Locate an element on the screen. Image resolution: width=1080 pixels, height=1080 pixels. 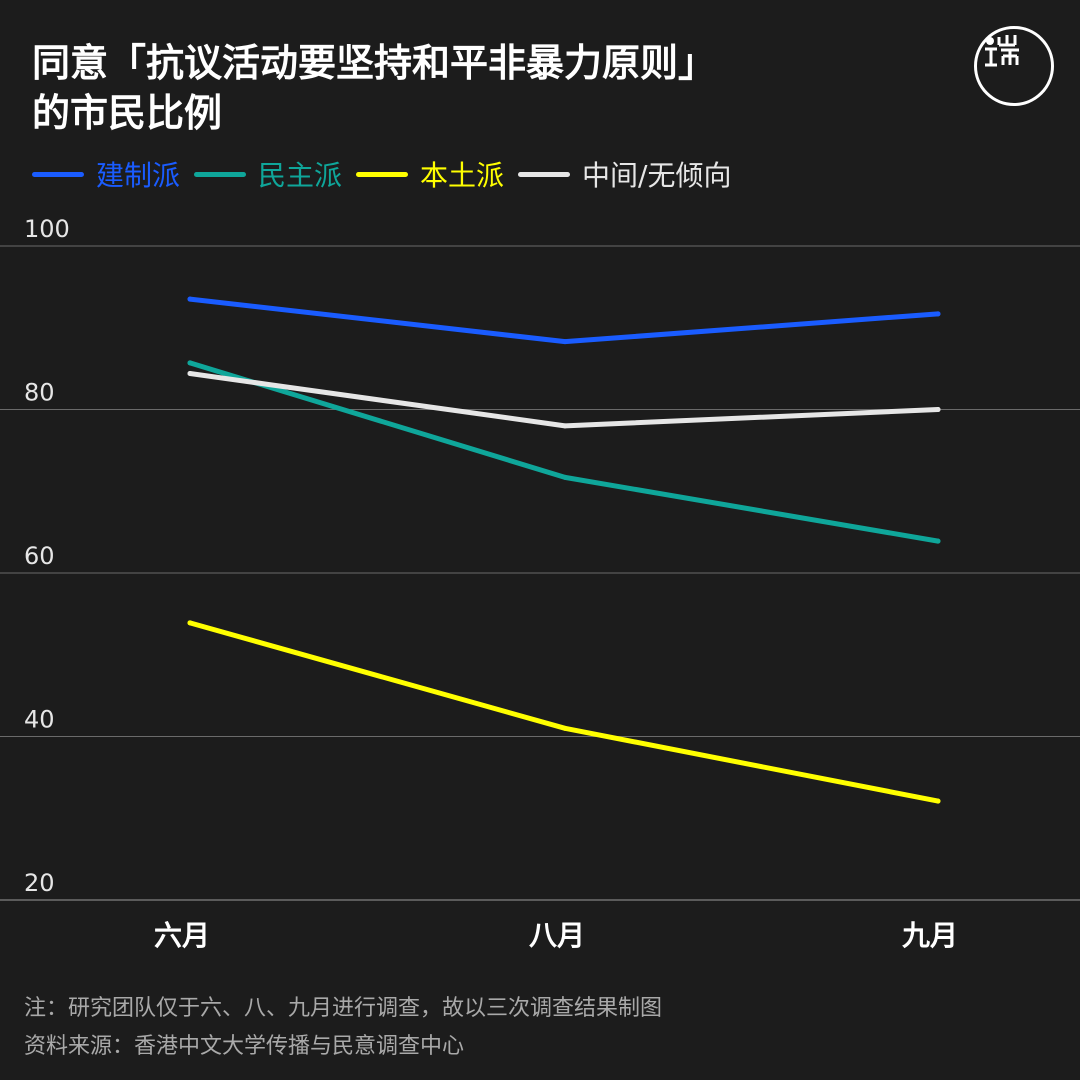
chart-legend: 建制派 民主派 本土派 中间/无倾向 is located at coordinates (388, 174).